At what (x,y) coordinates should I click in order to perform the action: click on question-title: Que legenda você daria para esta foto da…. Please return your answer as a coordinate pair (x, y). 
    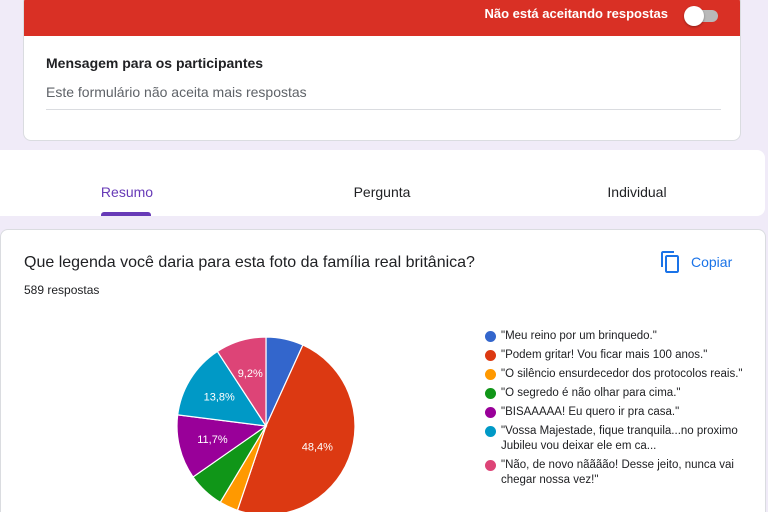
    Looking at the image, I should click on (249, 262).